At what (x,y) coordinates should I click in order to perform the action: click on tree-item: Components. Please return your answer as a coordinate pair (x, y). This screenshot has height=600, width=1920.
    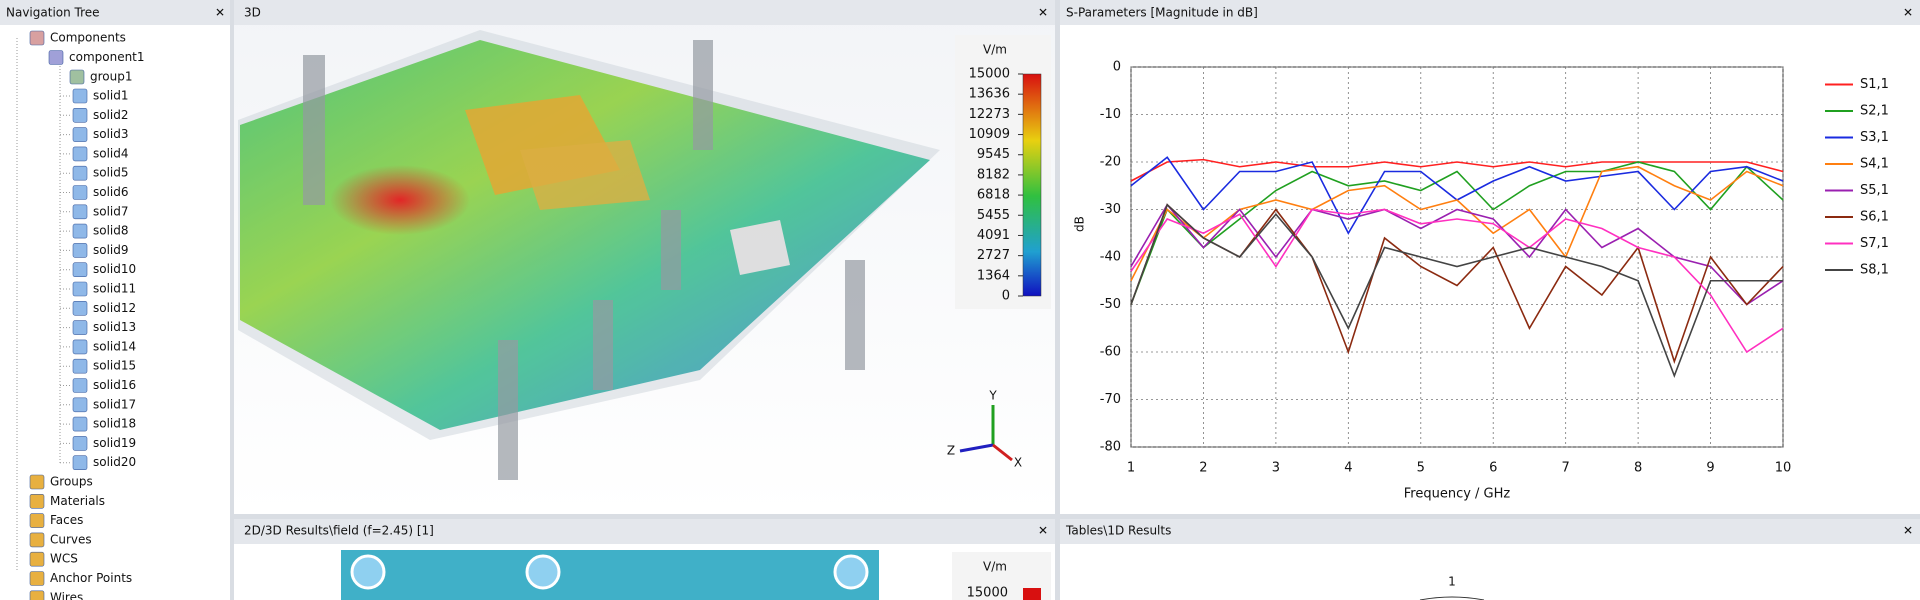
    Looking at the image, I should click on (88, 38).